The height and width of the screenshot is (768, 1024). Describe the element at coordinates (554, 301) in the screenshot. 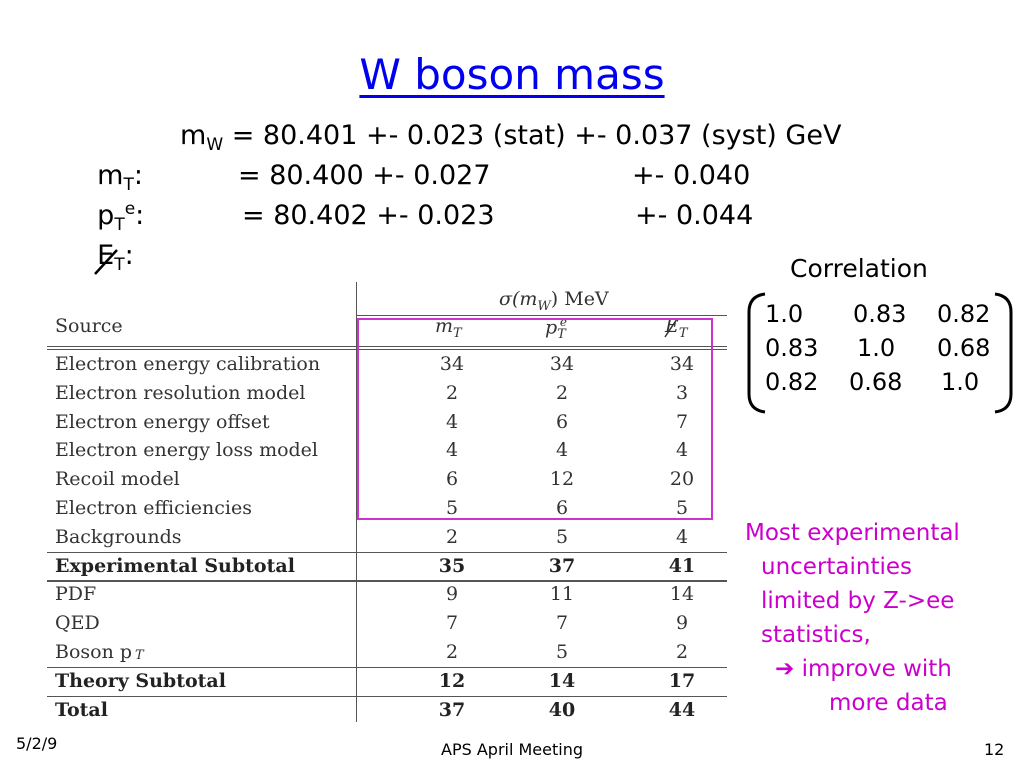

I see `group-header: σ(mW) MeV` at that location.